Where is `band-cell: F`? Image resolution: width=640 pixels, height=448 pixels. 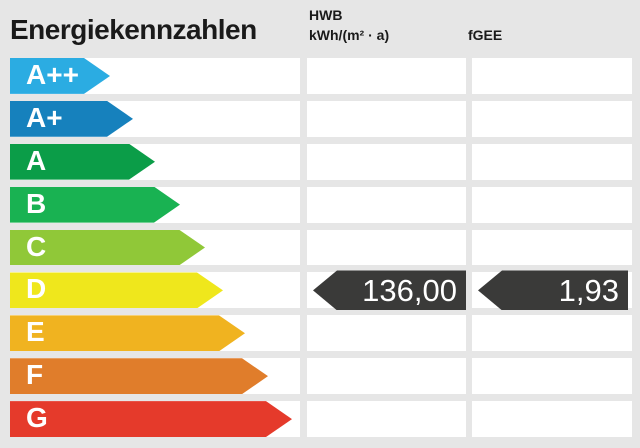
band-cell: F is located at coordinates (155, 376).